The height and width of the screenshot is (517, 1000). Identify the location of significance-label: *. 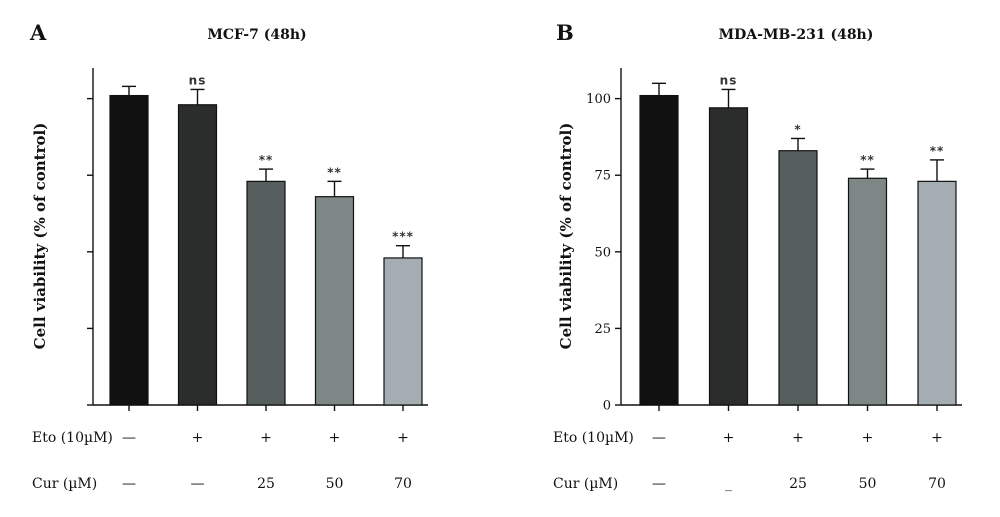
(797, 129).